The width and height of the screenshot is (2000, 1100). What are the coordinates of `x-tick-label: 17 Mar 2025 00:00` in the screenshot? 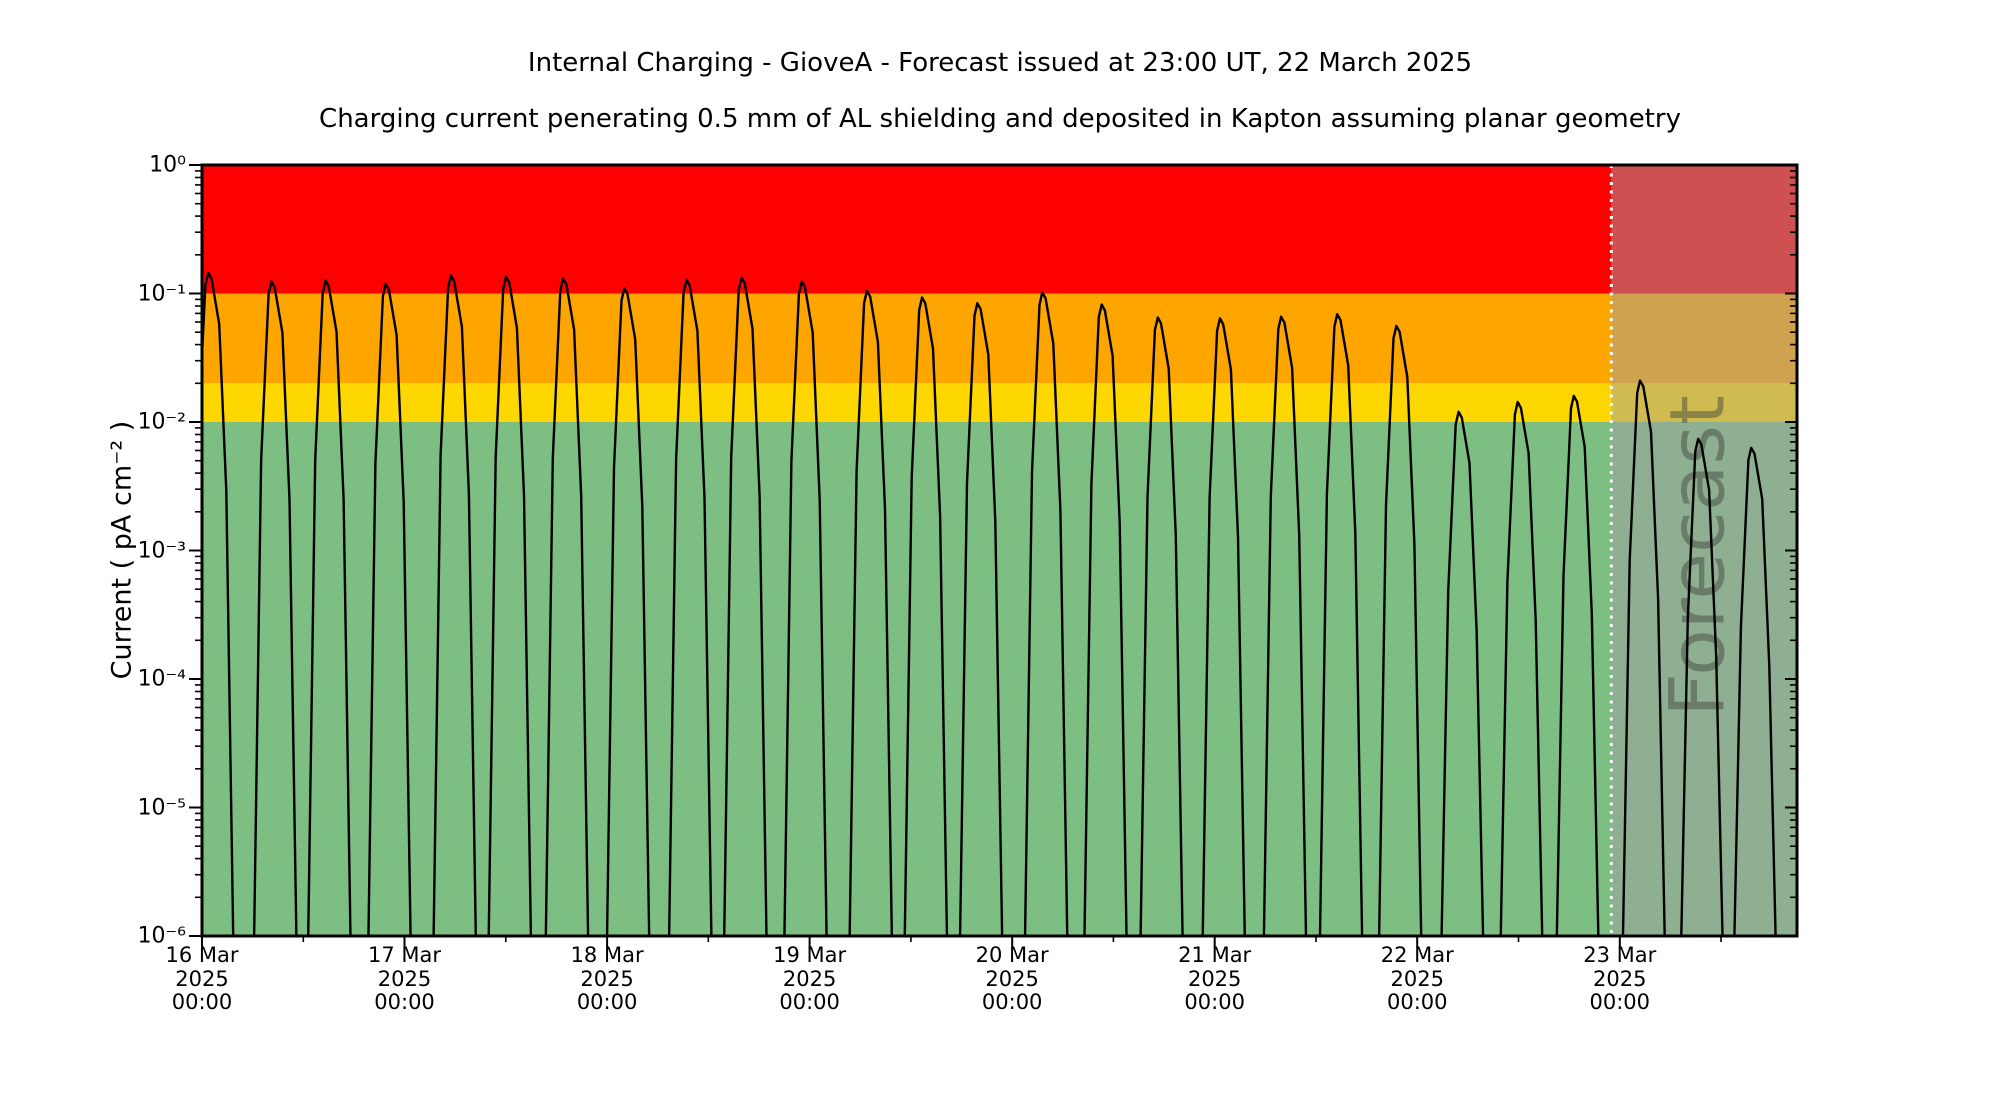 It's located at (405, 978).